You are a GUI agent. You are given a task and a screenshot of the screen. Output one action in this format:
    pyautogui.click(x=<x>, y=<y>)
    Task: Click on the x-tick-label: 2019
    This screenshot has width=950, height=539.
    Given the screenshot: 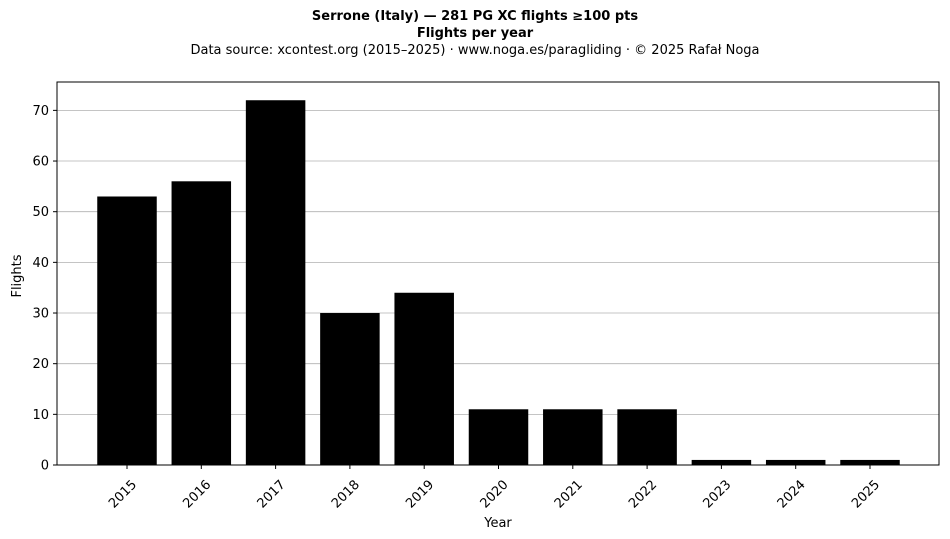 What is the action you would take?
    pyautogui.click(x=420, y=494)
    